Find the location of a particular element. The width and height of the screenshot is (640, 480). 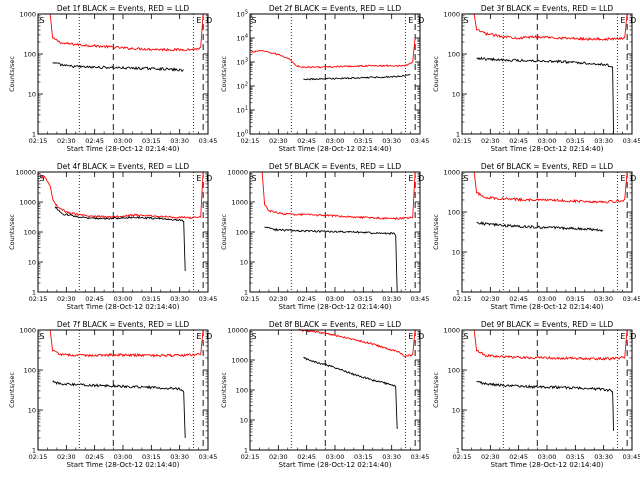

y-tick-label: 10000 is located at coordinates (25, 173).